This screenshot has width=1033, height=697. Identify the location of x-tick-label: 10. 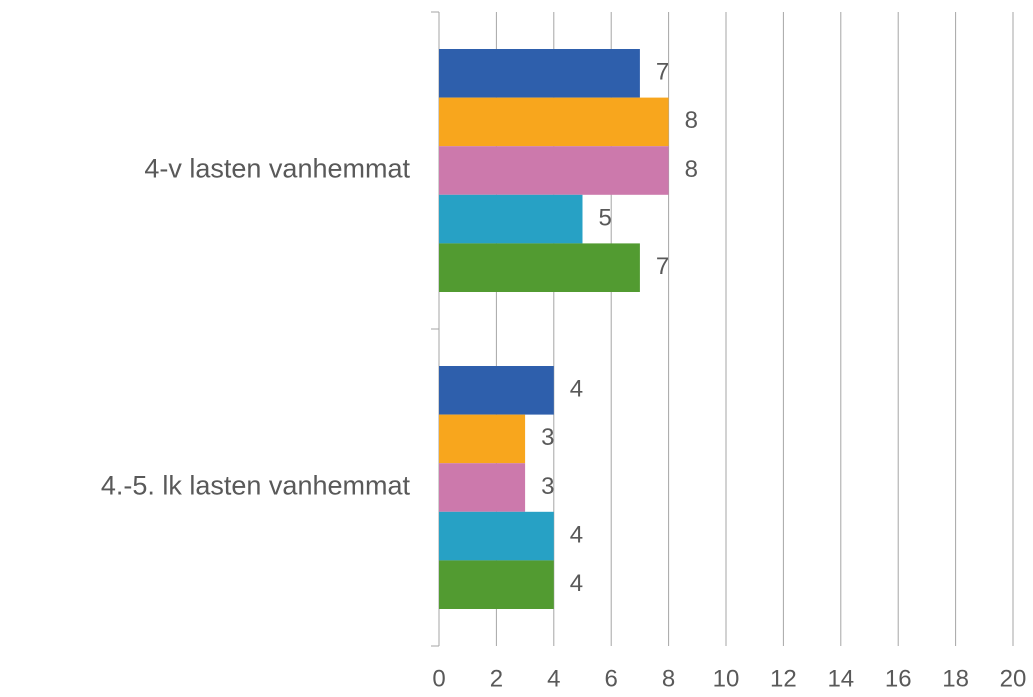
(726, 678).